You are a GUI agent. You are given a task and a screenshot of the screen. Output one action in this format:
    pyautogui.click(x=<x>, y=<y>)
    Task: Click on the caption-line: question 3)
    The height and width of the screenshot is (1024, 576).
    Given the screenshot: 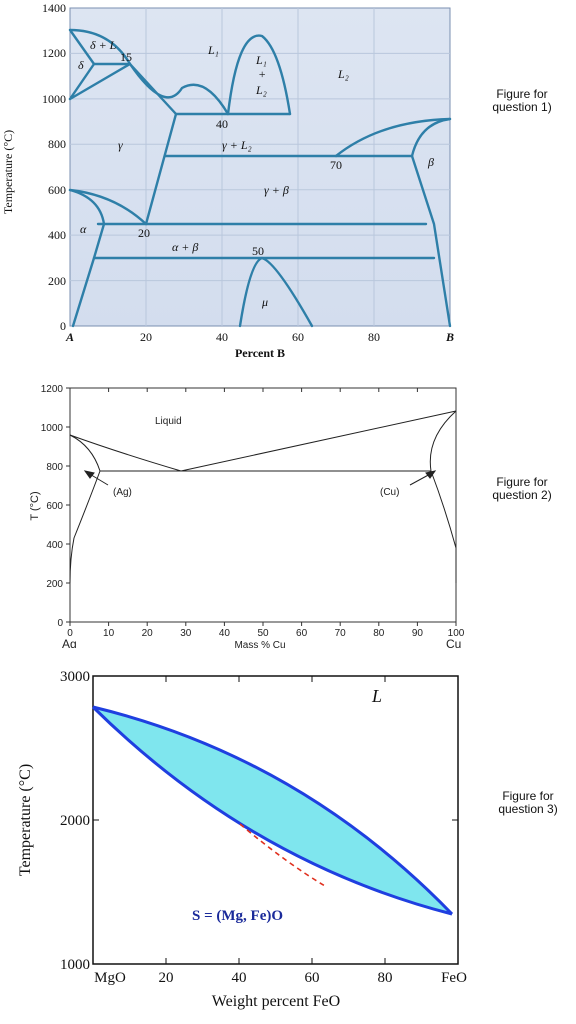 What is the action you would take?
    pyautogui.click(x=528, y=809)
    